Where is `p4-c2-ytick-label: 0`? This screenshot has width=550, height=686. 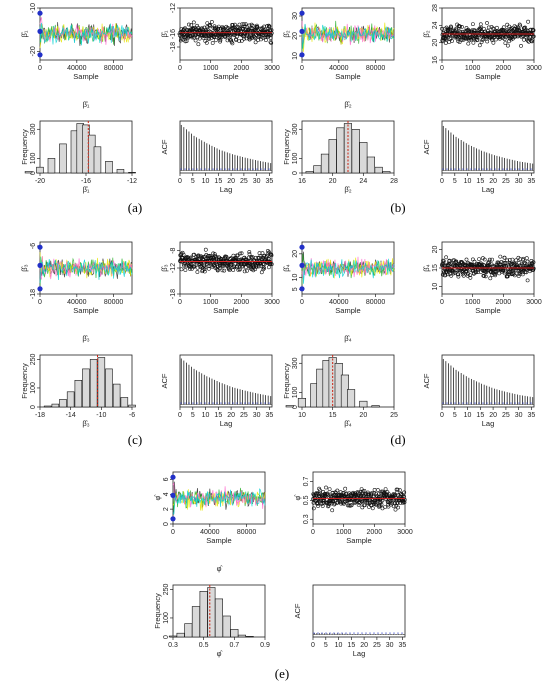
p4-c2-ytick-label: 0 is located at coordinates (166, 637).